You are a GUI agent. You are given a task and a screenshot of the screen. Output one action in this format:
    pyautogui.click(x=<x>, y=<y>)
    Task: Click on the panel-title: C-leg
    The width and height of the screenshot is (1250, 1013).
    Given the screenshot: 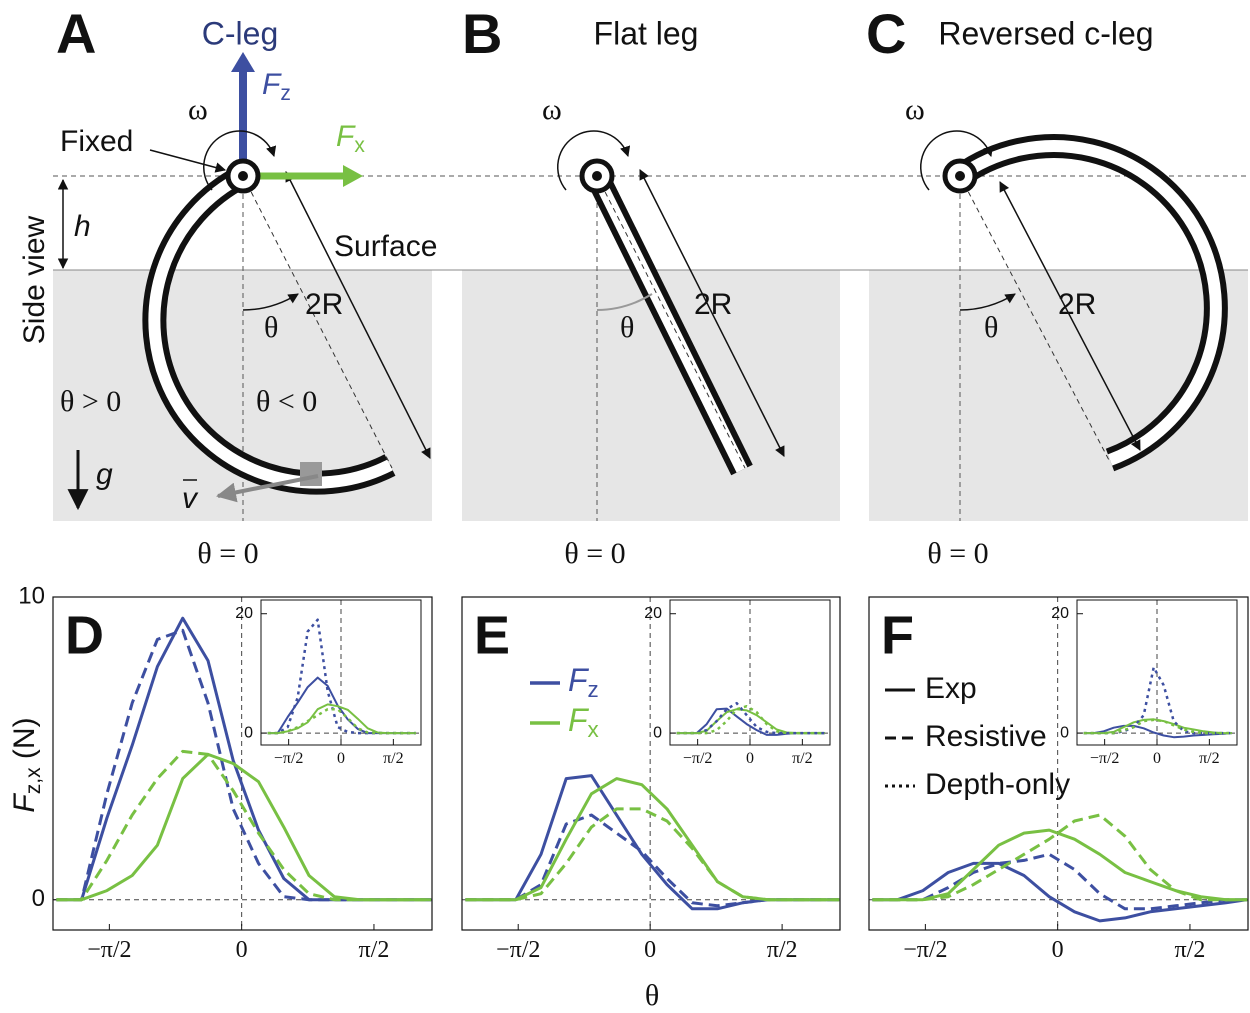 What is the action you would take?
    pyautogui.click(x=240, y=33)
    